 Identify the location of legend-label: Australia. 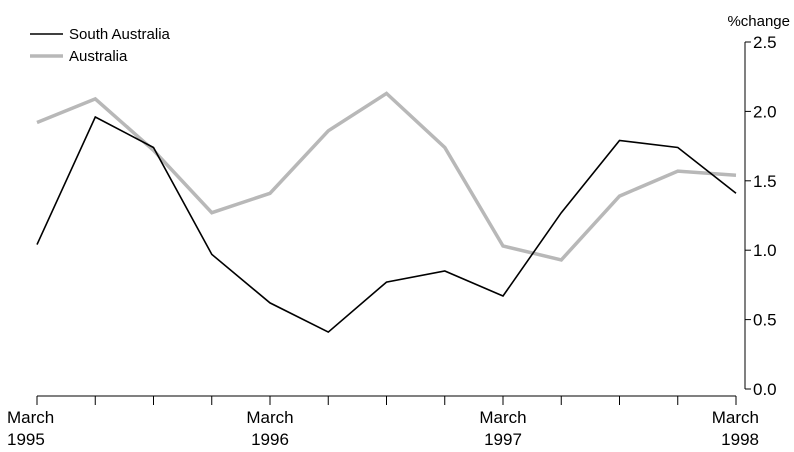
(98, 56).